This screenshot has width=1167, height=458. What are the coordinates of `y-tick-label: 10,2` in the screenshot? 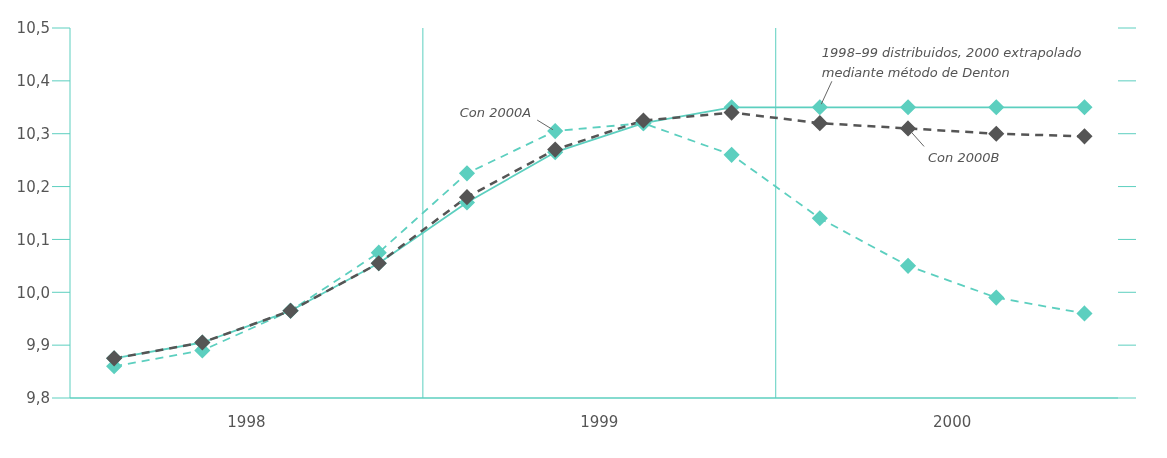 It's located at (33, 186).